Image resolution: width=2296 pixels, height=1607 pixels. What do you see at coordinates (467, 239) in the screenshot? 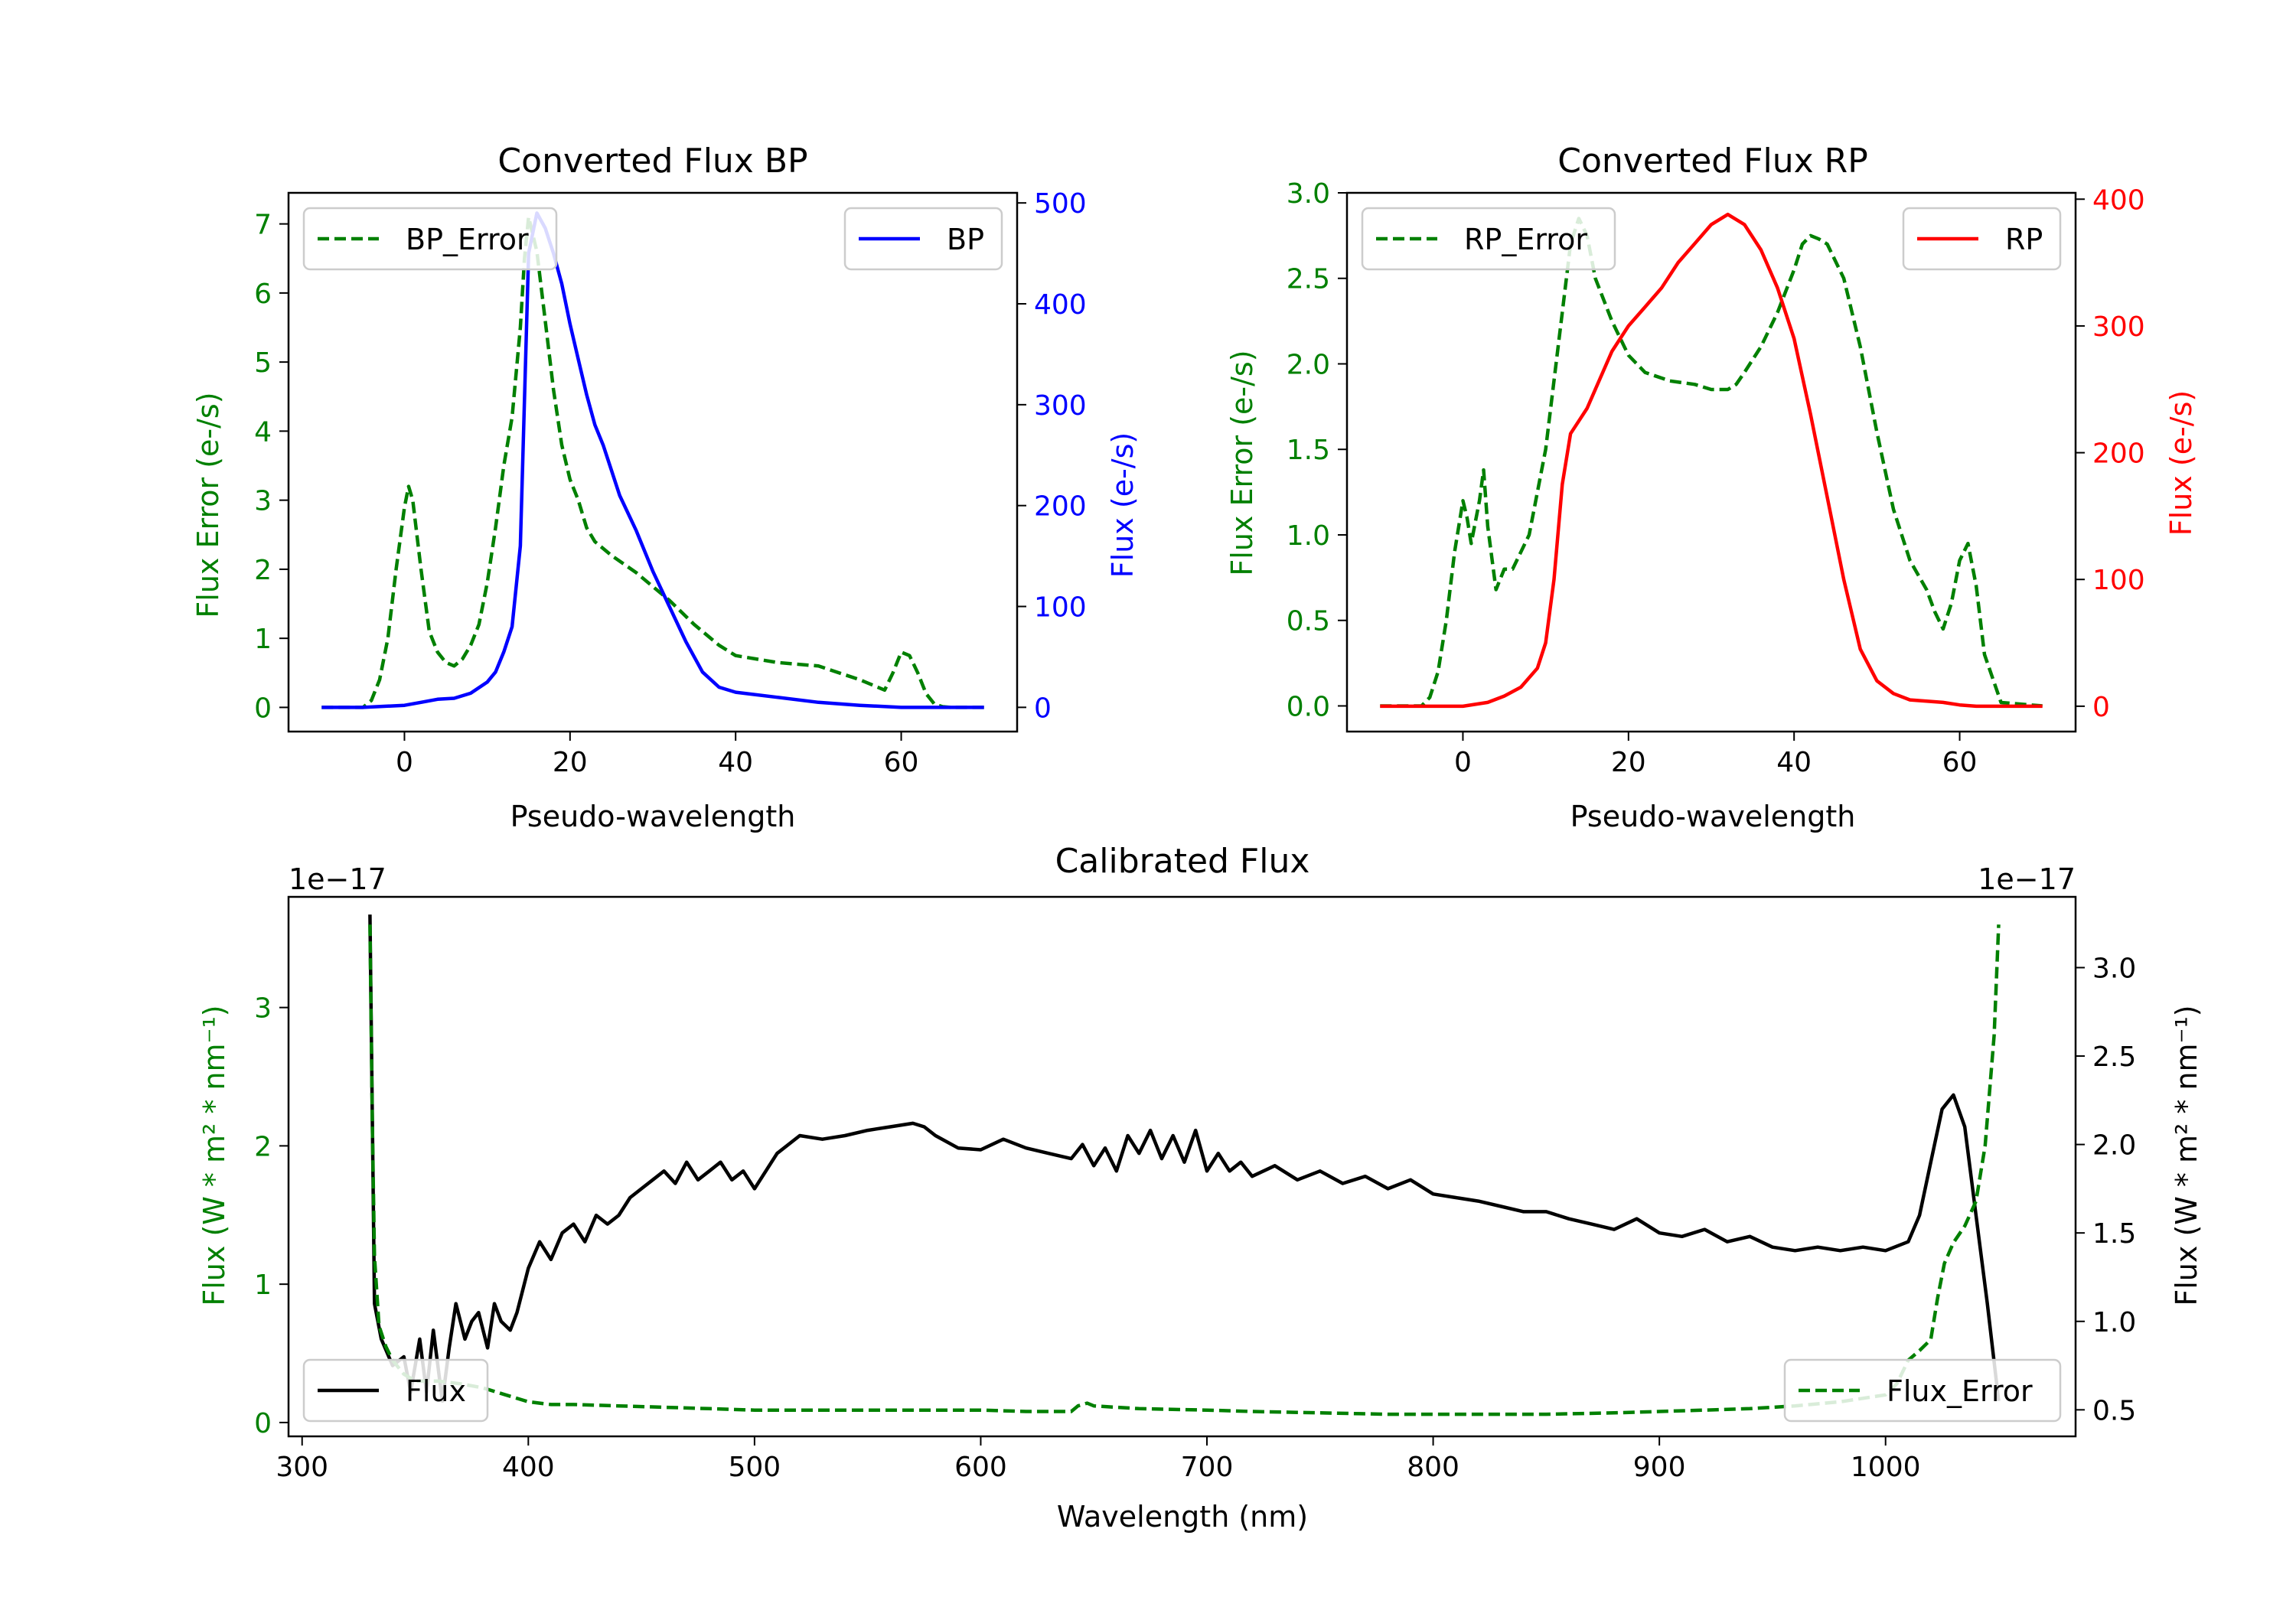
I see `legend-label: BP_Error` at bounding box center [467, 239].